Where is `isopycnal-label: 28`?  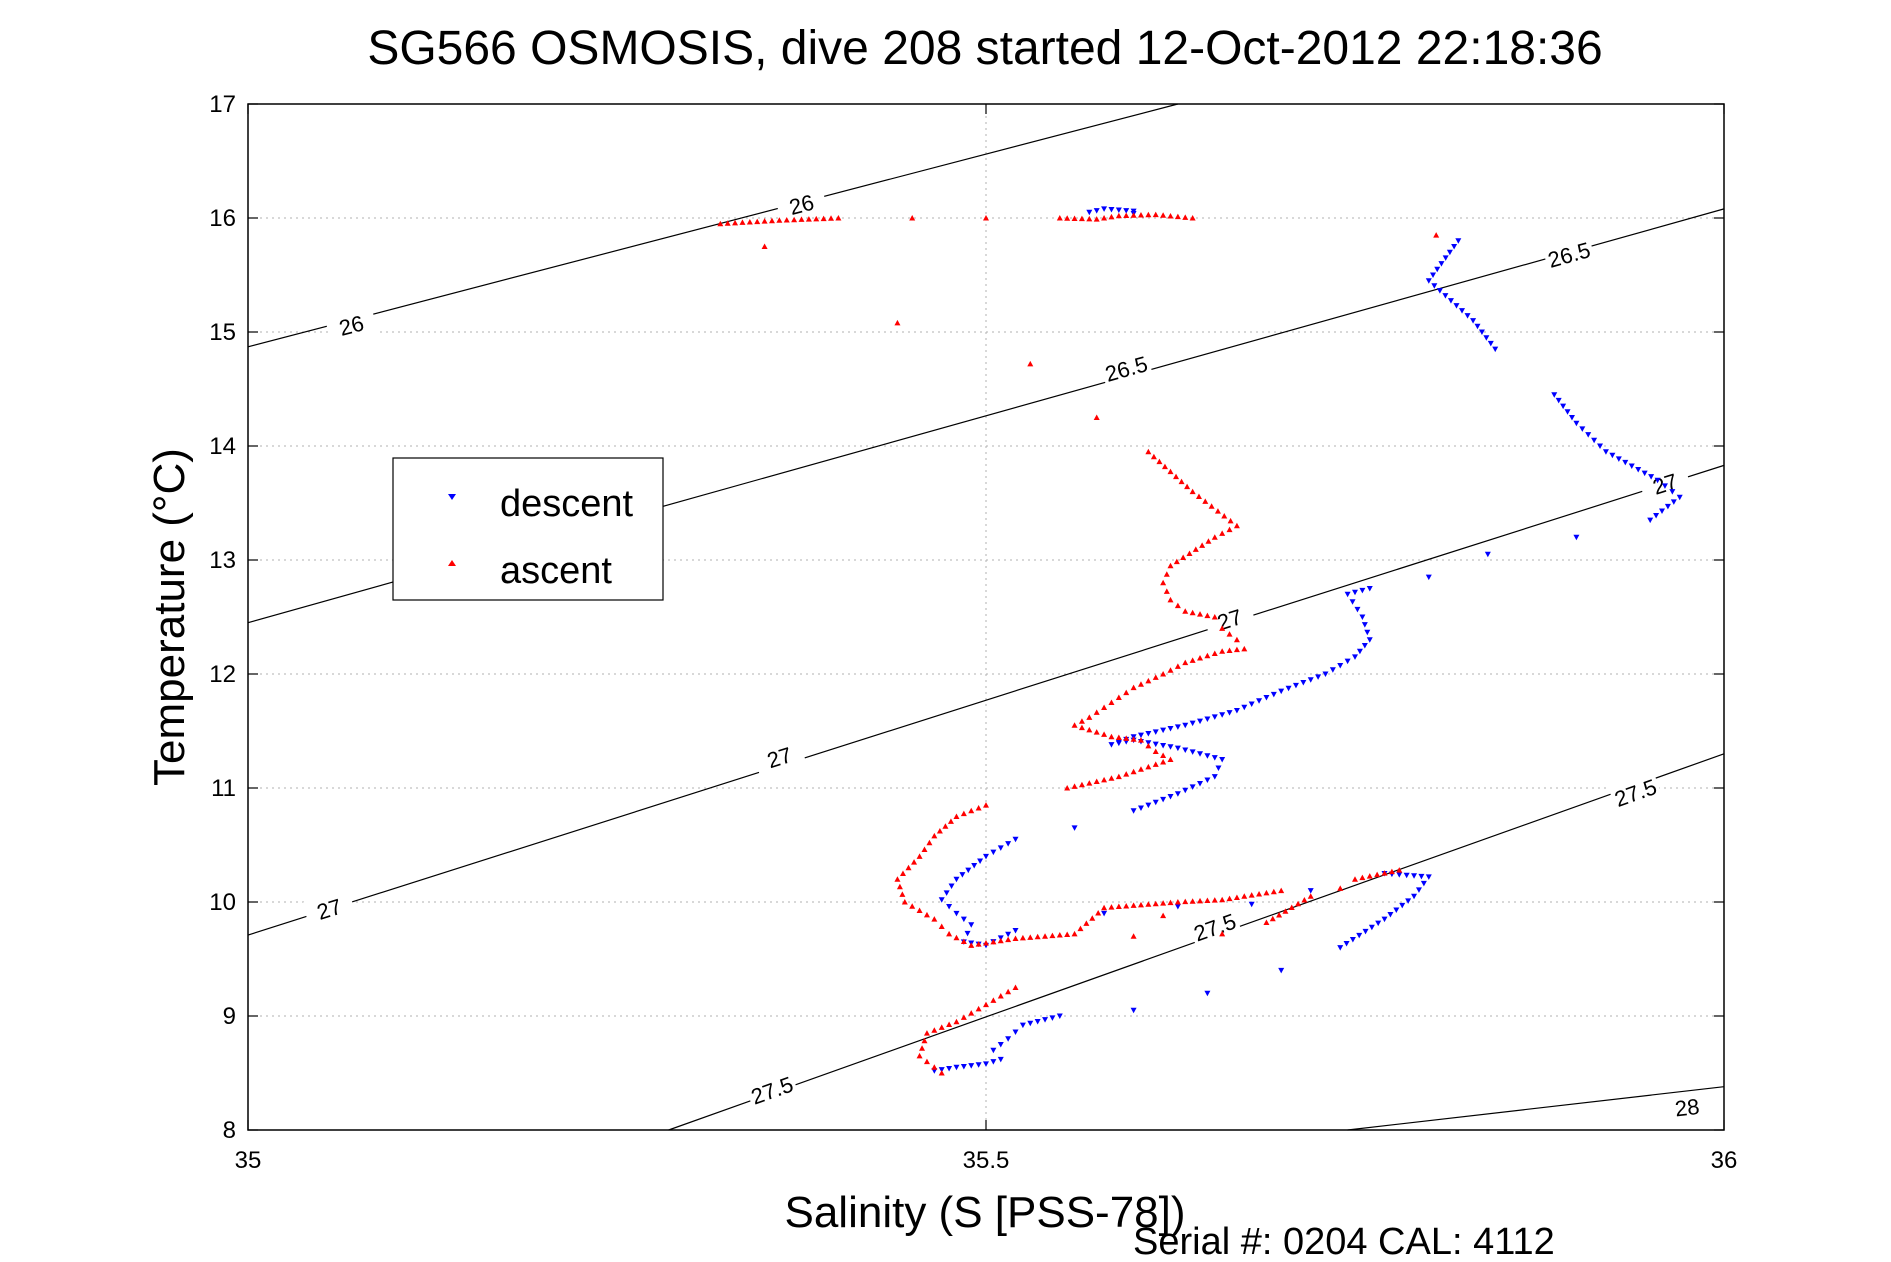 isopycnal-label: 28 is located at coordinates (1687, 1108).